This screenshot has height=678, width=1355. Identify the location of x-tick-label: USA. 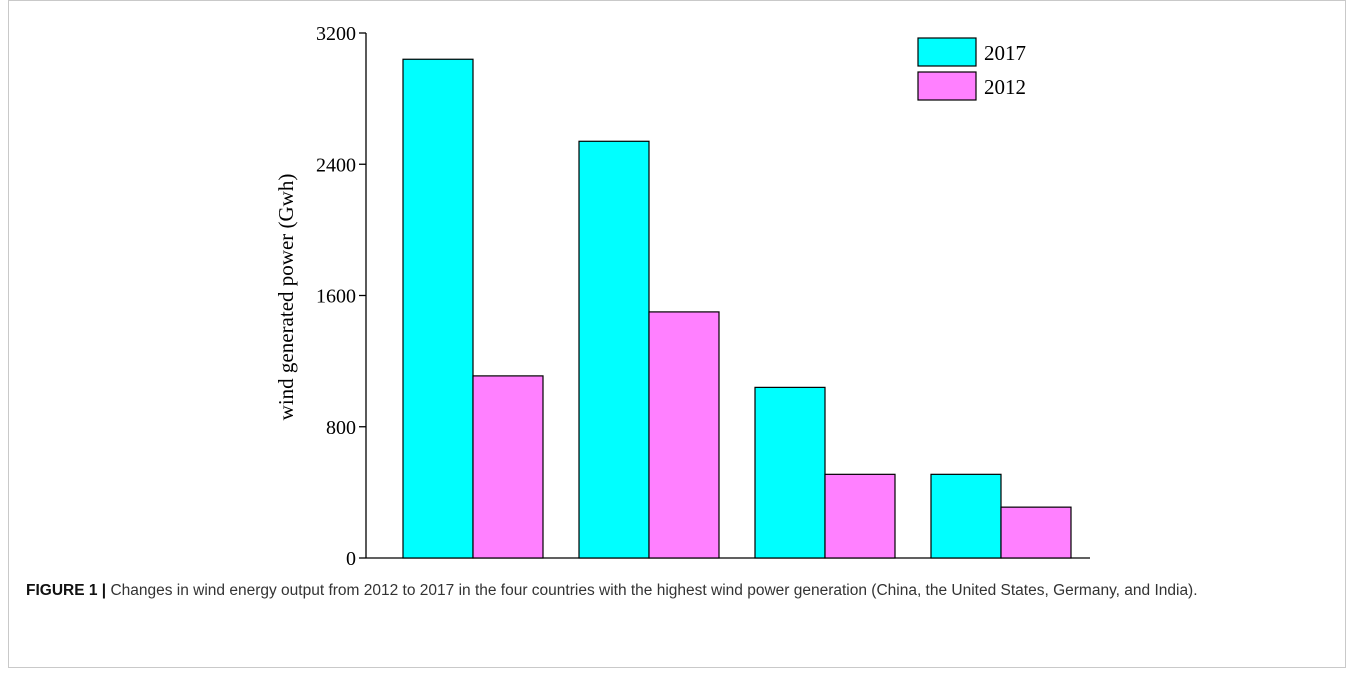
(649, 569).